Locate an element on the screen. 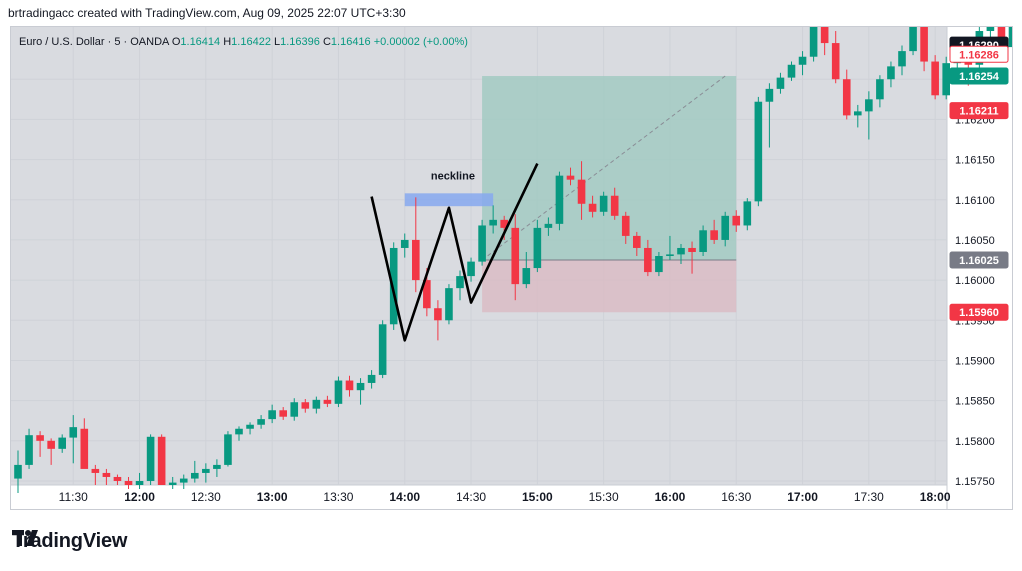  x-tick-label: 15:00 is located at coordinates (537, 497).